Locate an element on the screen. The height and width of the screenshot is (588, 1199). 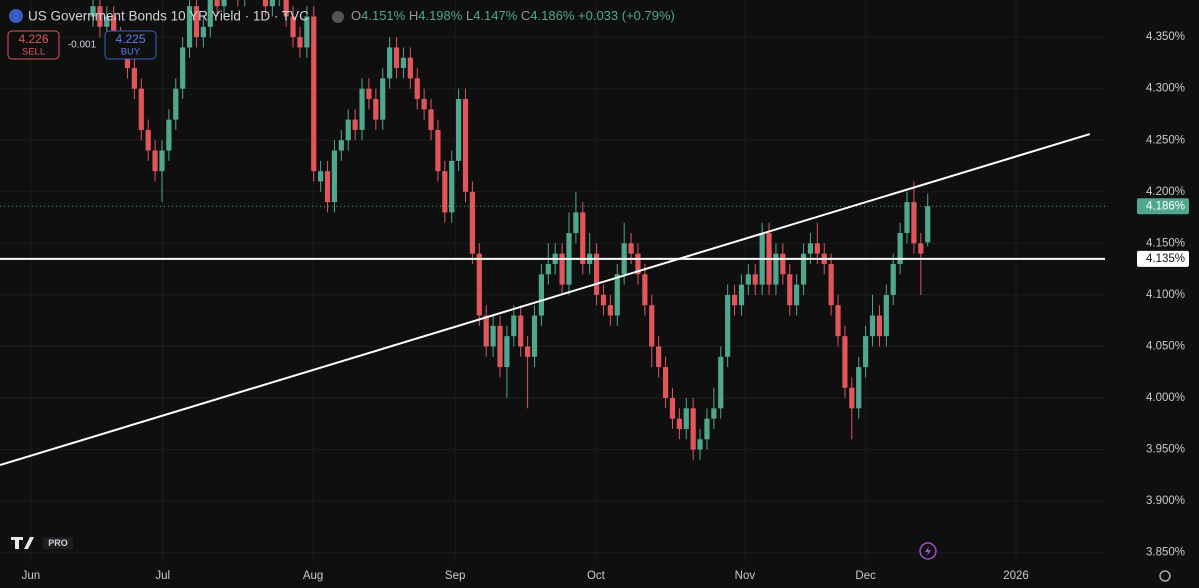
y-tick-label: 4.000% is located at coordinates (1165, 398).